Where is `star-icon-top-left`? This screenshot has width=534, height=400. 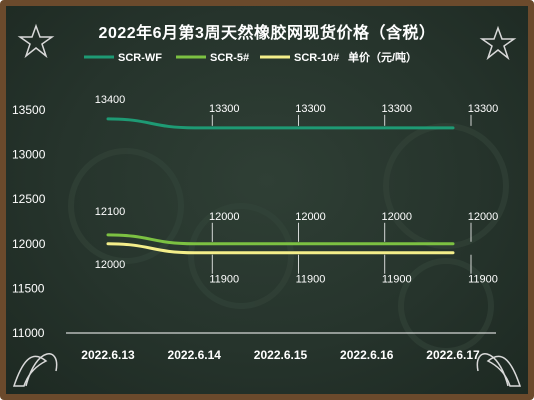
star-icon-top-left is located at coordinates (36, 41).